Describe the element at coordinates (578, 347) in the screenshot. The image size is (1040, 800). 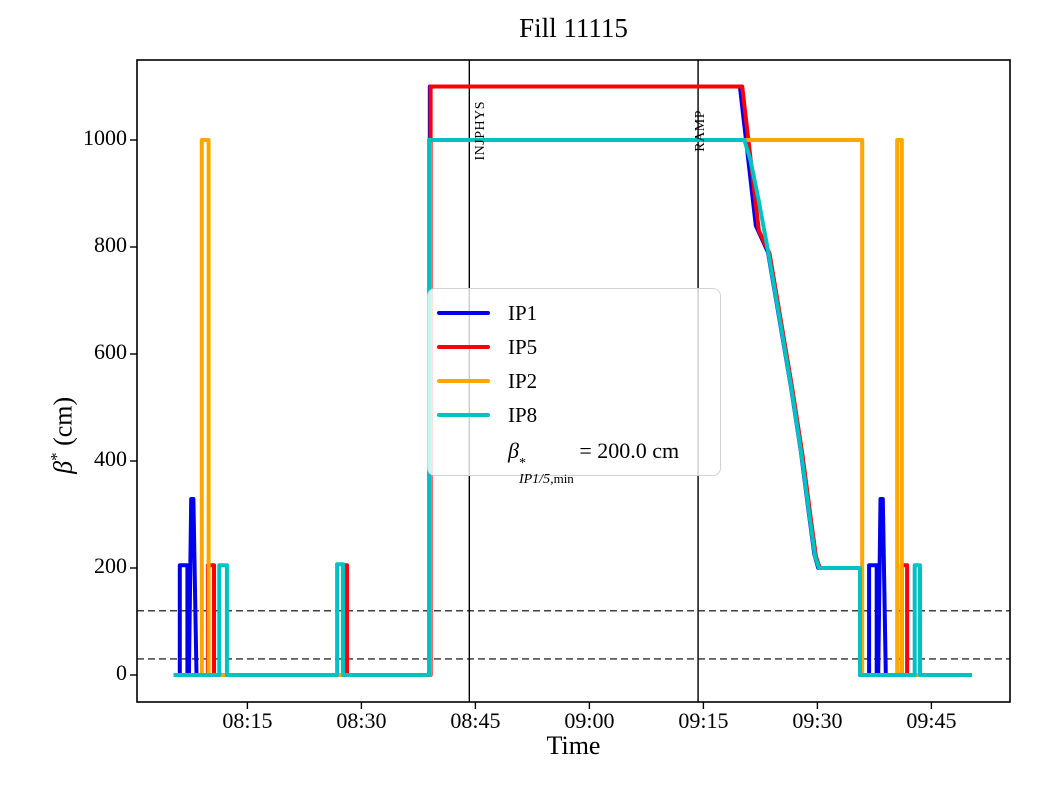
I see `legend-entry-ip5: IP5` at that location.